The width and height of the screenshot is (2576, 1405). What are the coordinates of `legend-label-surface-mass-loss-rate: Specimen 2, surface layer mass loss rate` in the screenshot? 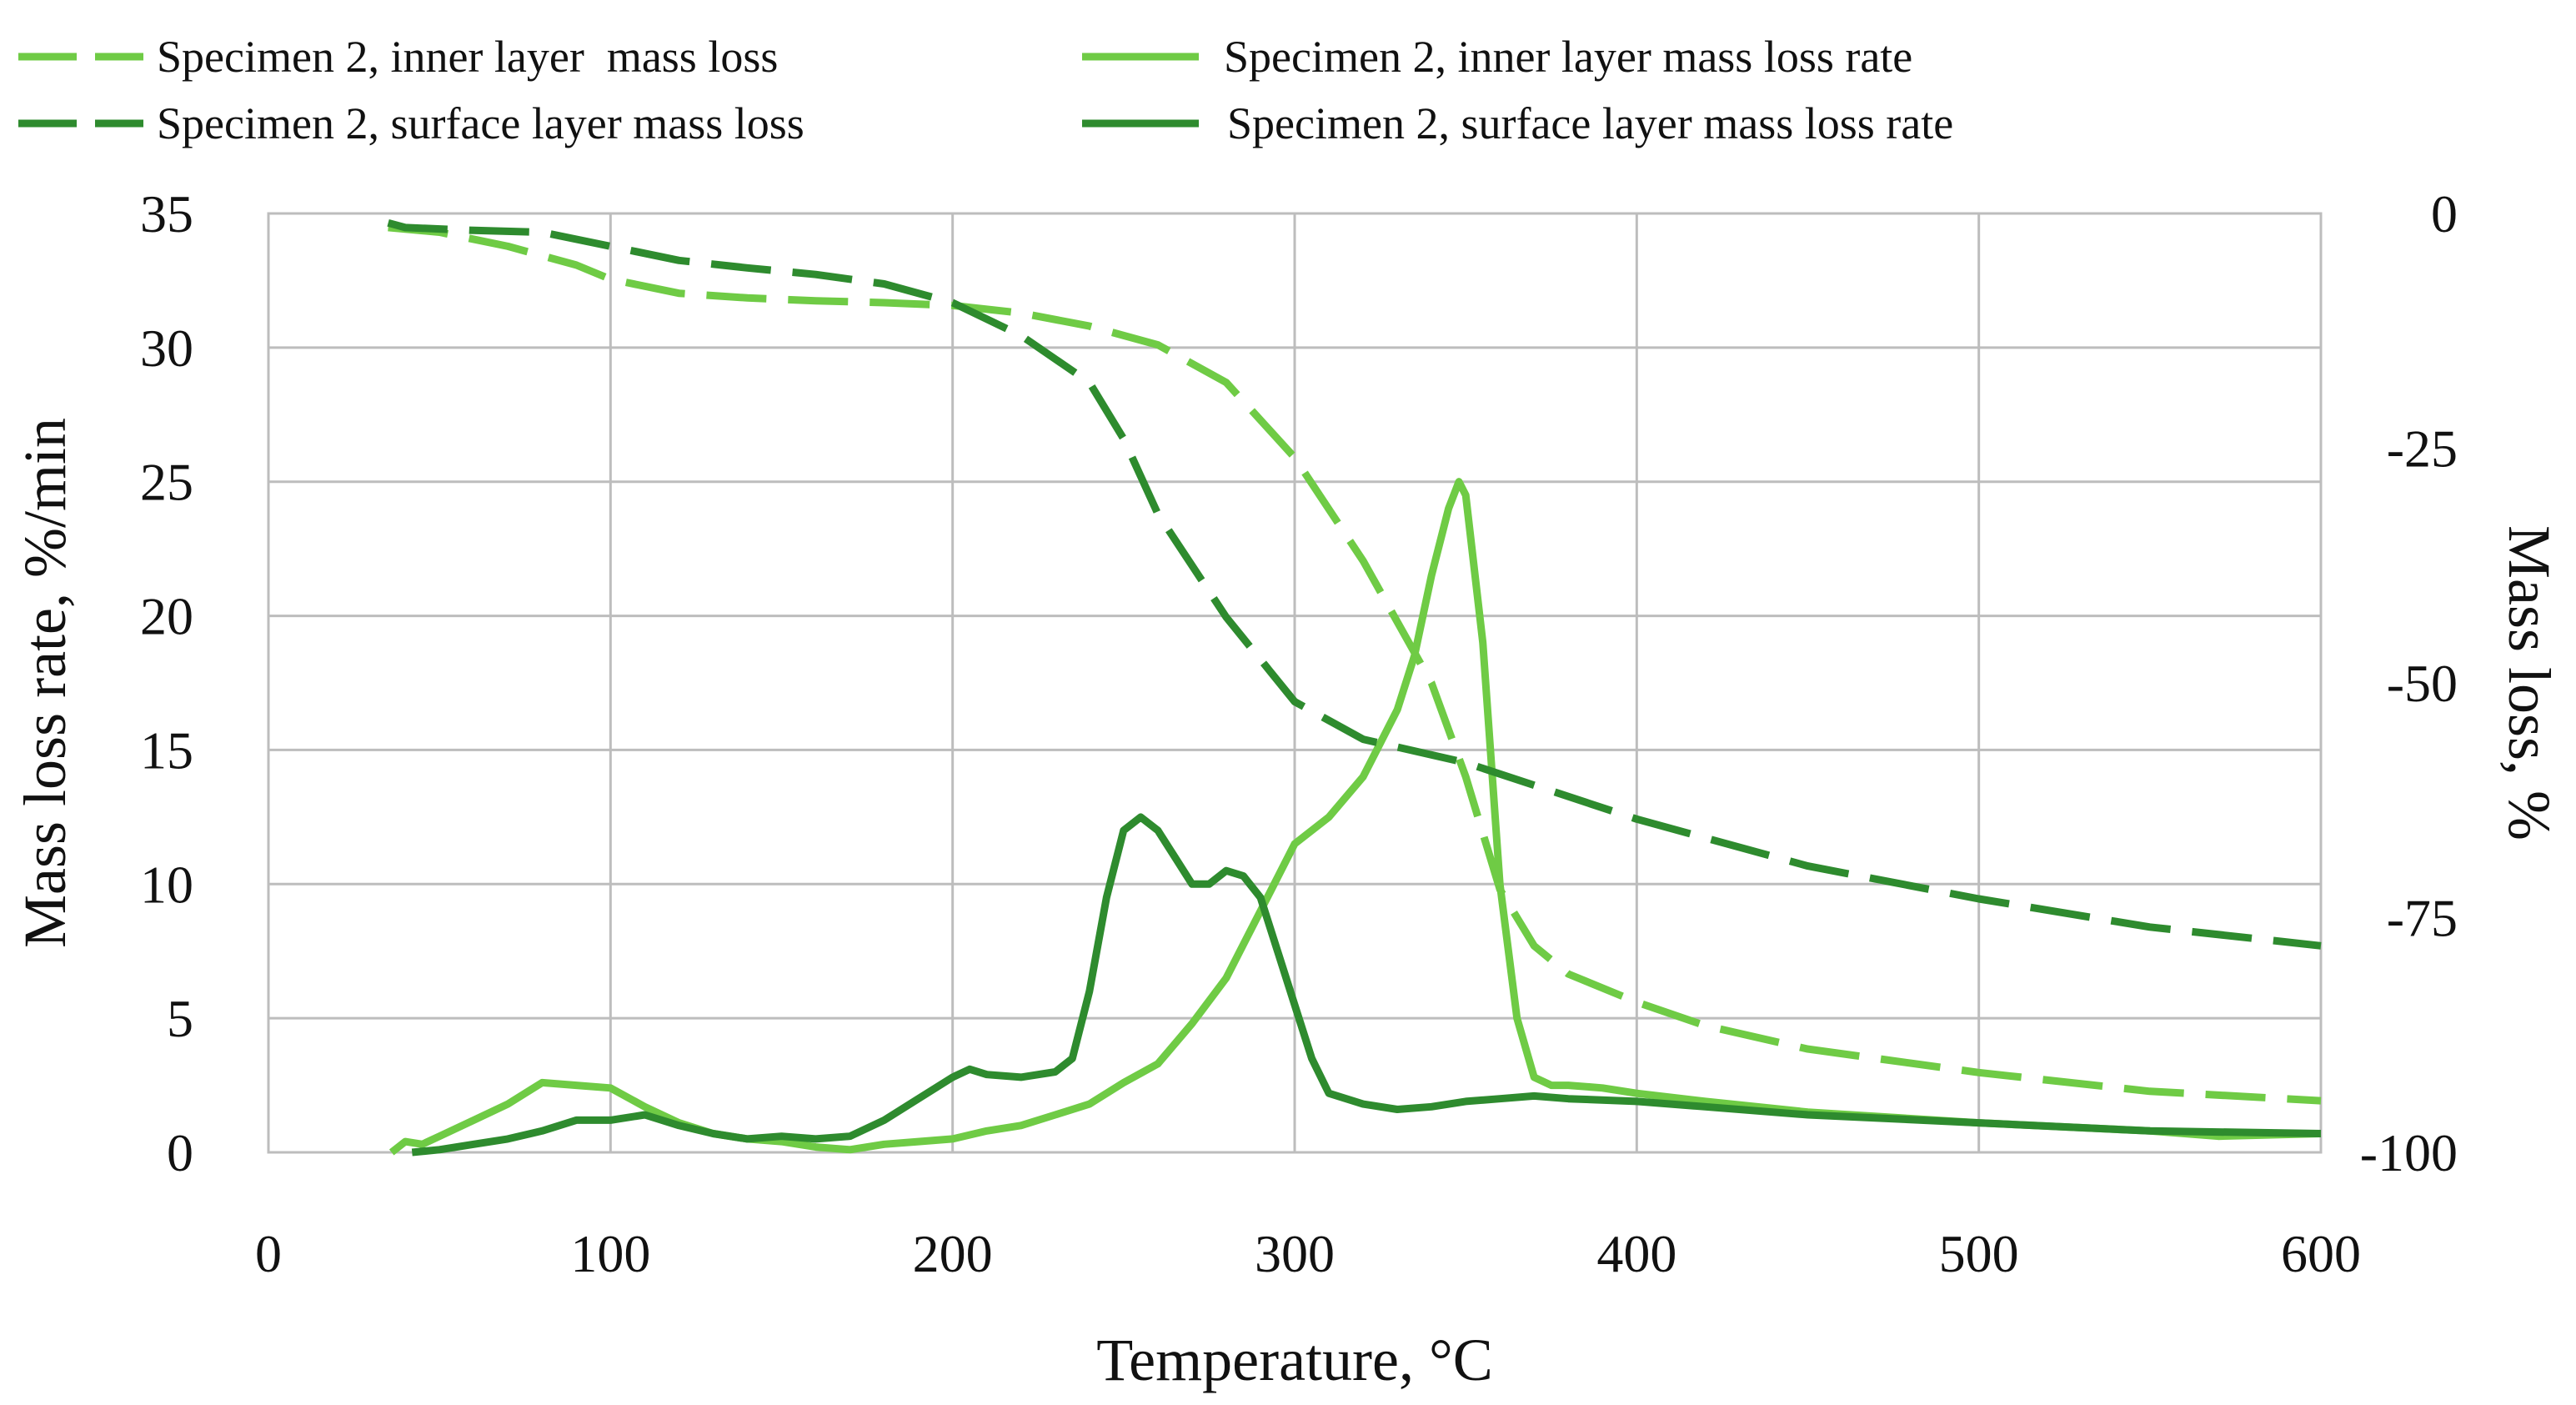 It's located at (1590, 123).